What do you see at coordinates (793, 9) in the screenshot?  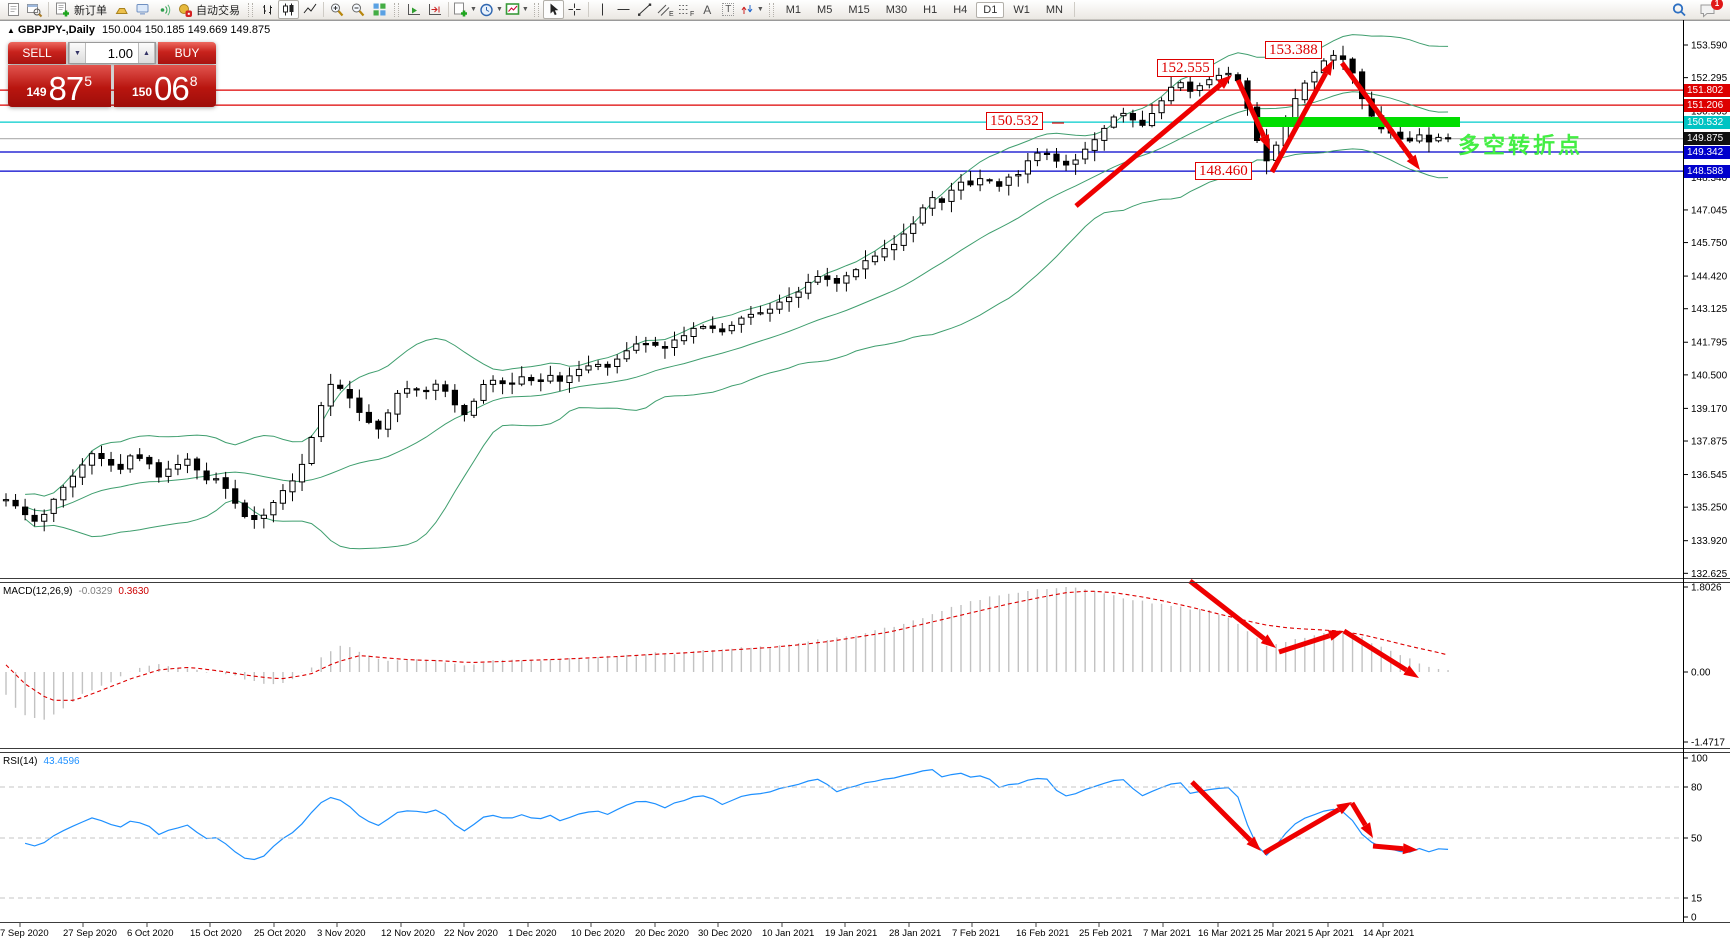 I see `timeframe-button-m1: M1` at bounding box center [793, 9].